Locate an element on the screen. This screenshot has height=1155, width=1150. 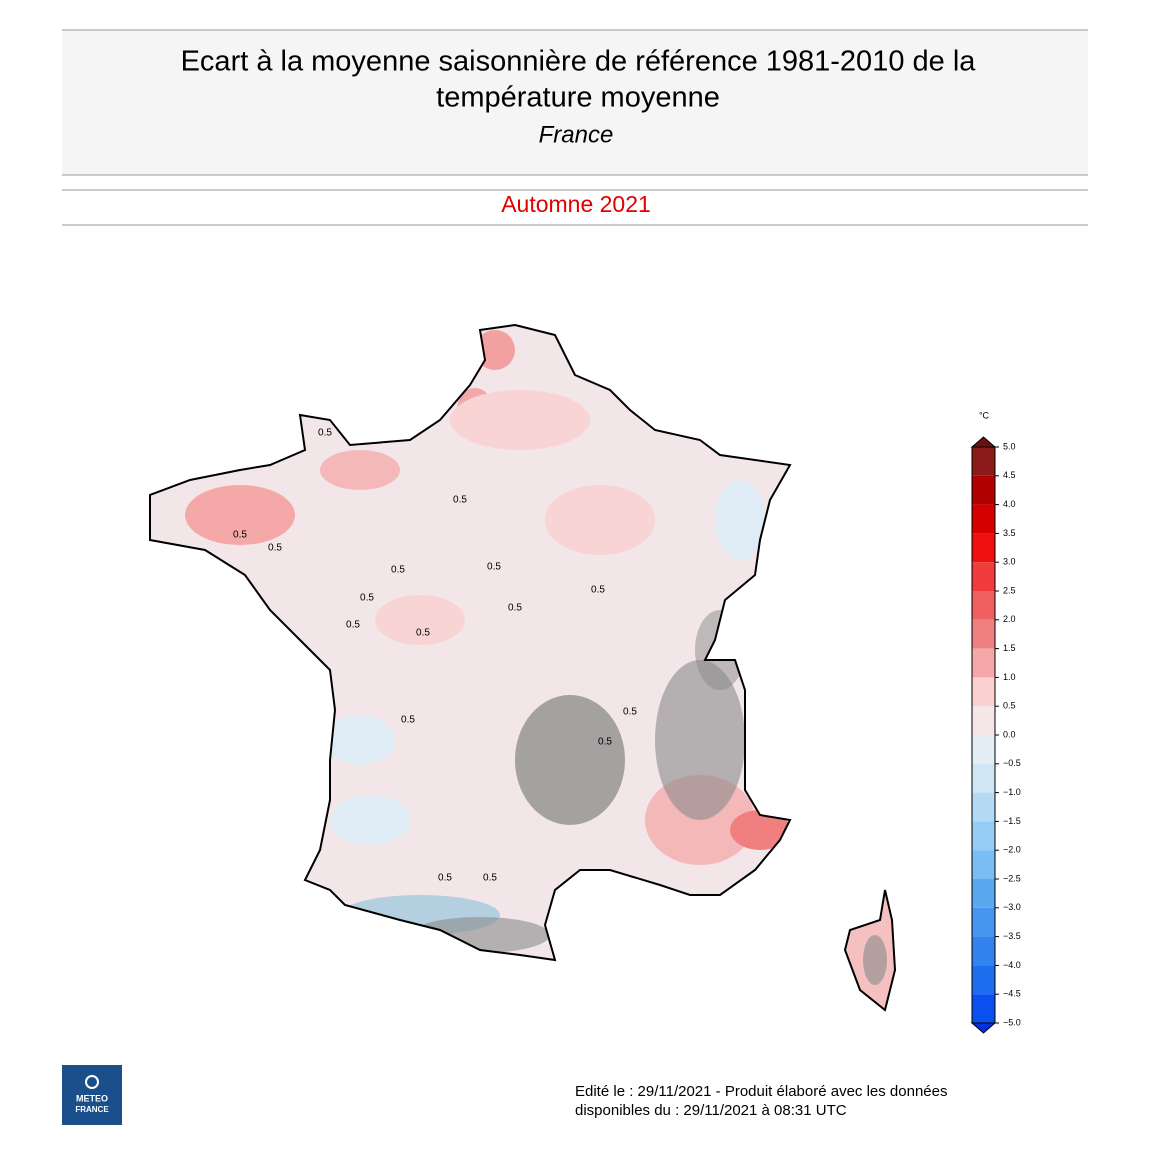
colorbar-tick-label: 2.5 is located at coordinates (1009, 590).